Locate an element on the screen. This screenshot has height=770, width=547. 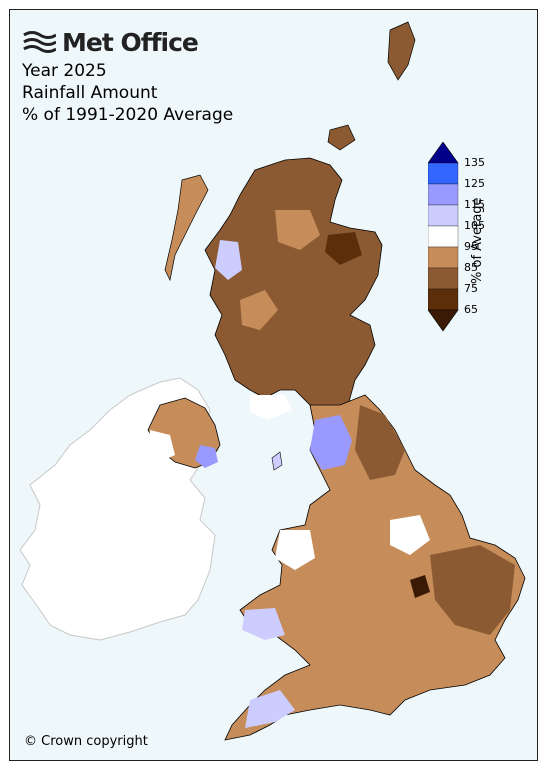
cbar-top-arrow is located at coordinates (443, 153).